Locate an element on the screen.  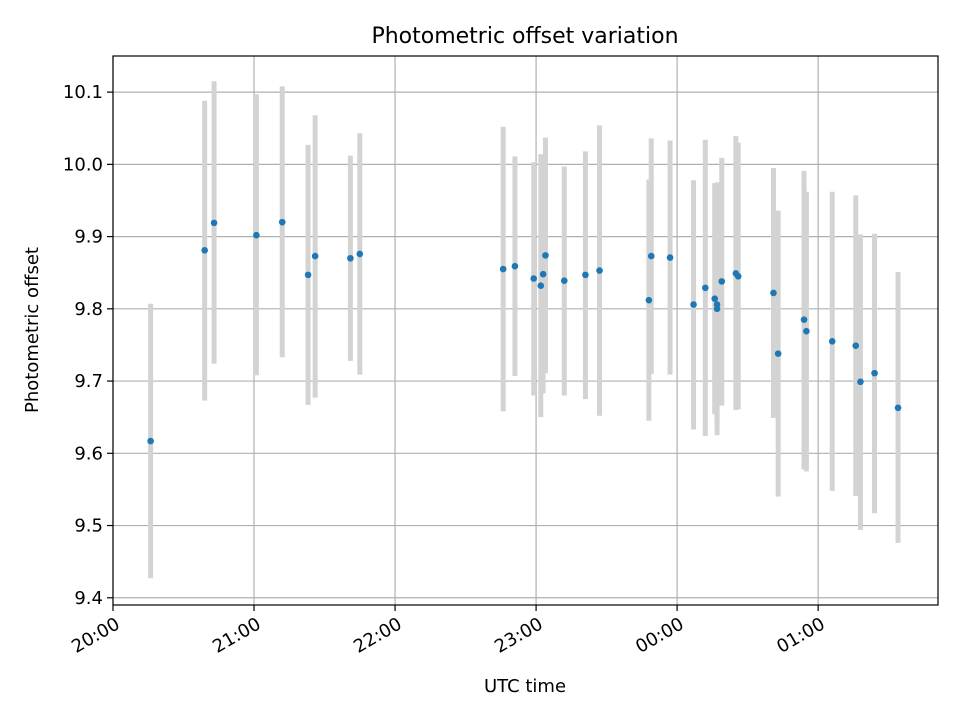
y-tick-label: 9.6 is located at coordinates (88, 453).